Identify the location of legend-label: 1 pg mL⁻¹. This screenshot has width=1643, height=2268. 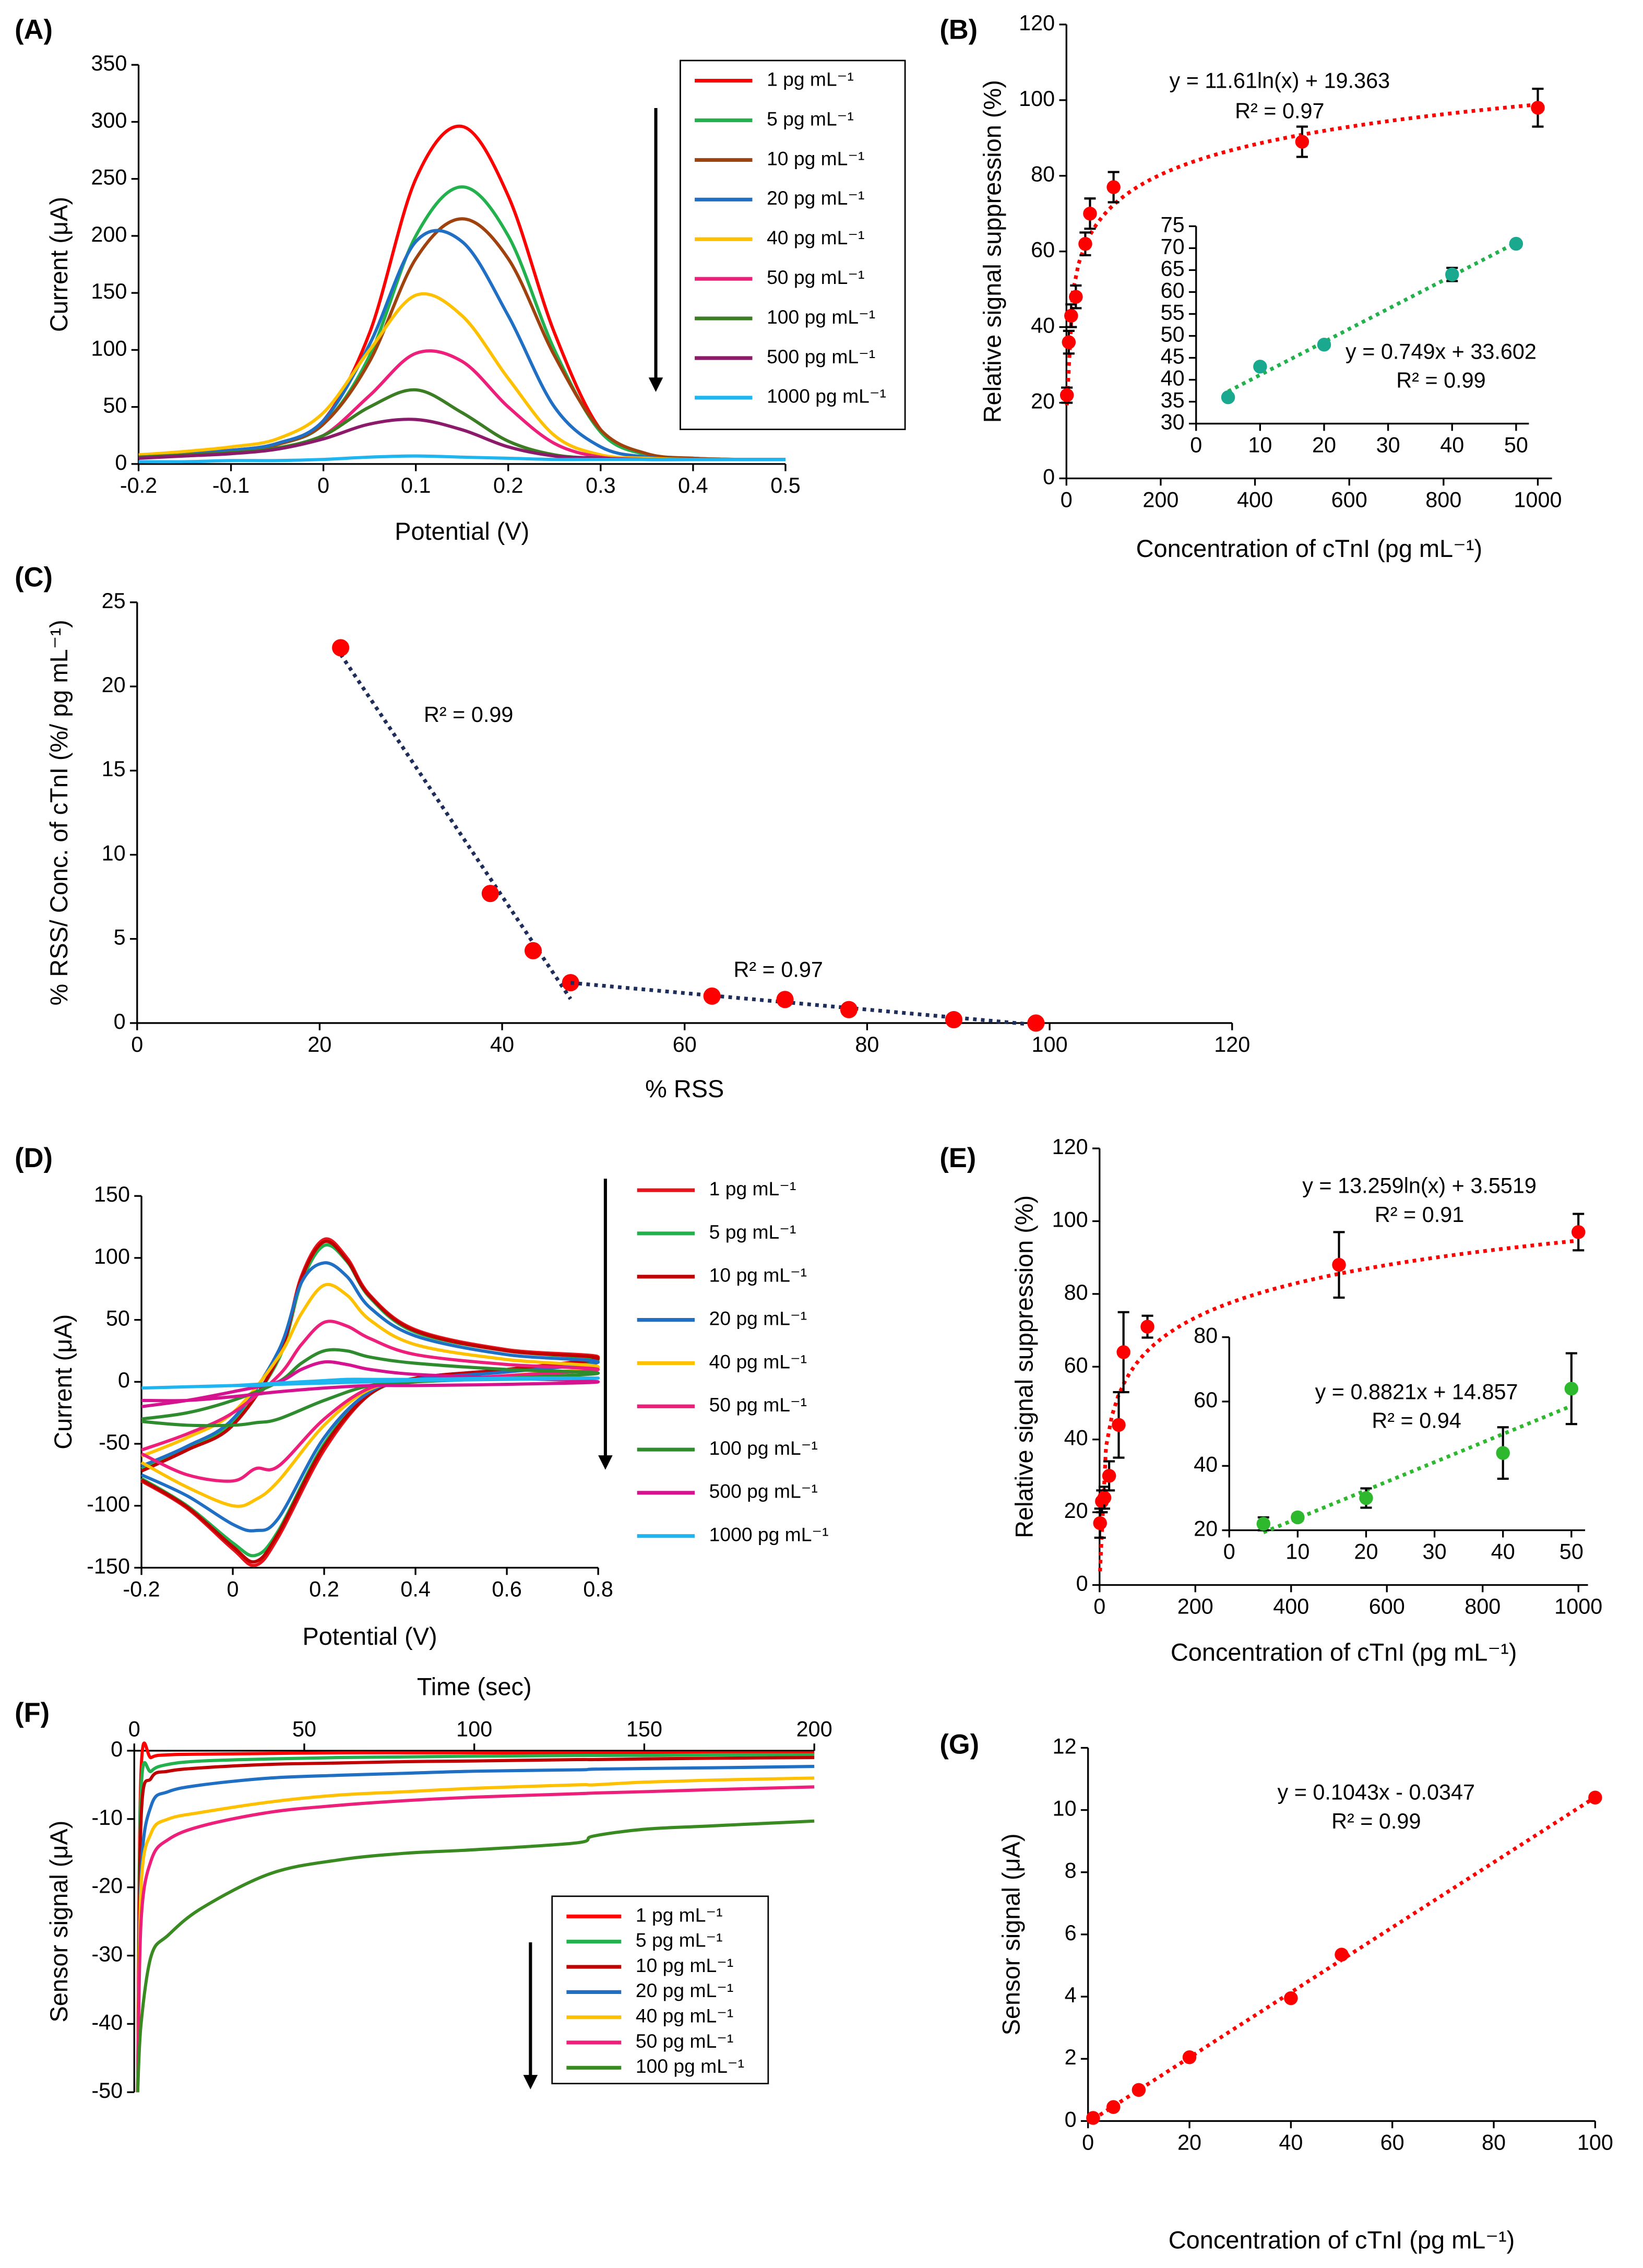
(679, 1915).